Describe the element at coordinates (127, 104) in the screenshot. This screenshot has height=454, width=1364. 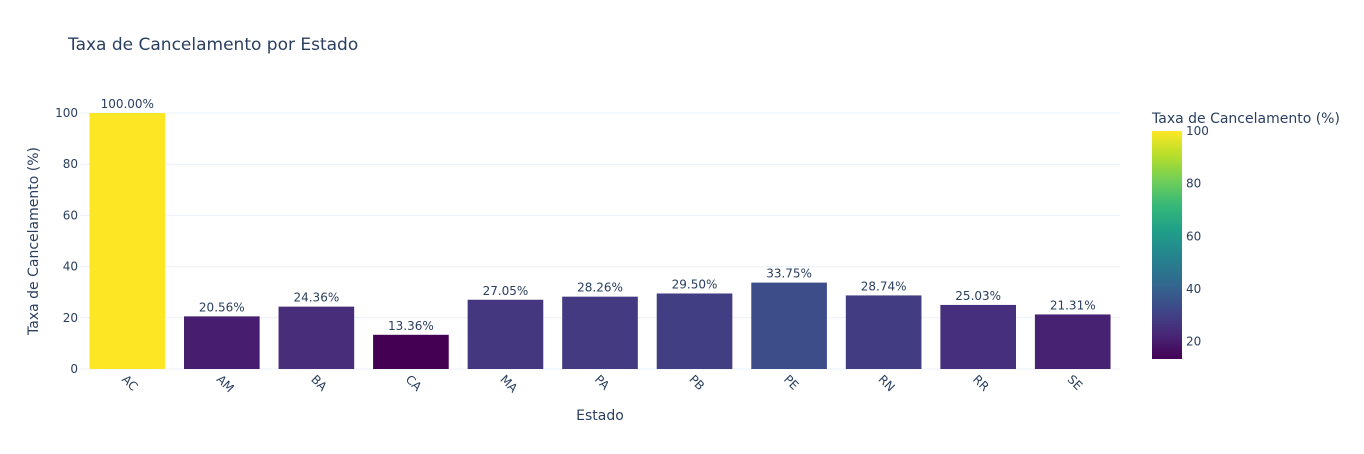
I see `bar-value-label: 100.00%` at that location.